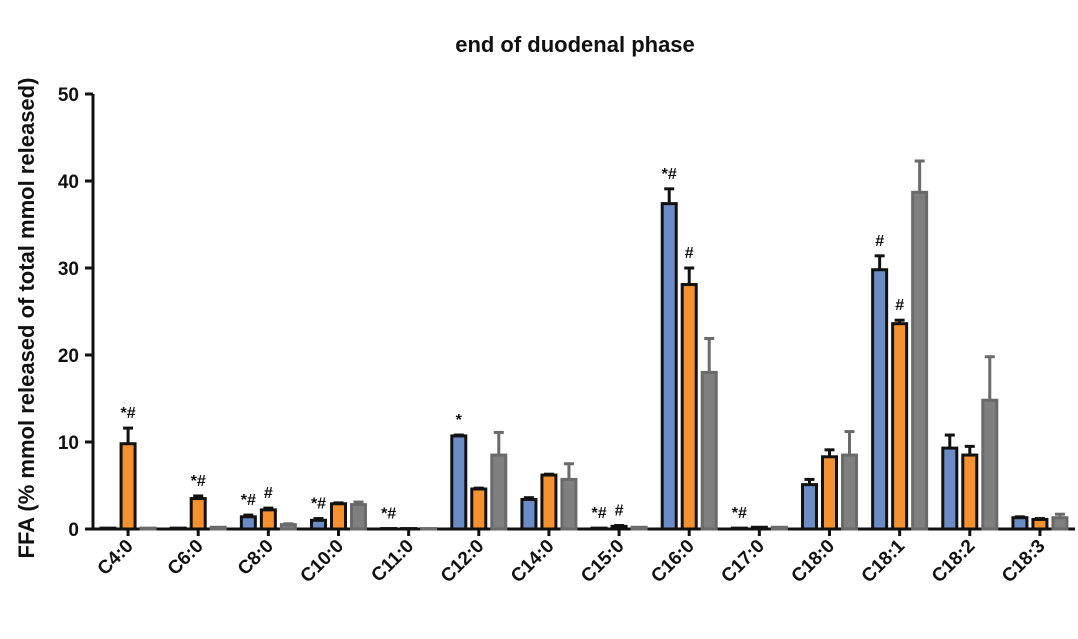 Image resolution: width=1078 pixels, height=639 pixels. What do you see at coordinates (742, 561) in the screenshot?
I see `x-tick-label: C17:0` at bounding box center [742, 561].